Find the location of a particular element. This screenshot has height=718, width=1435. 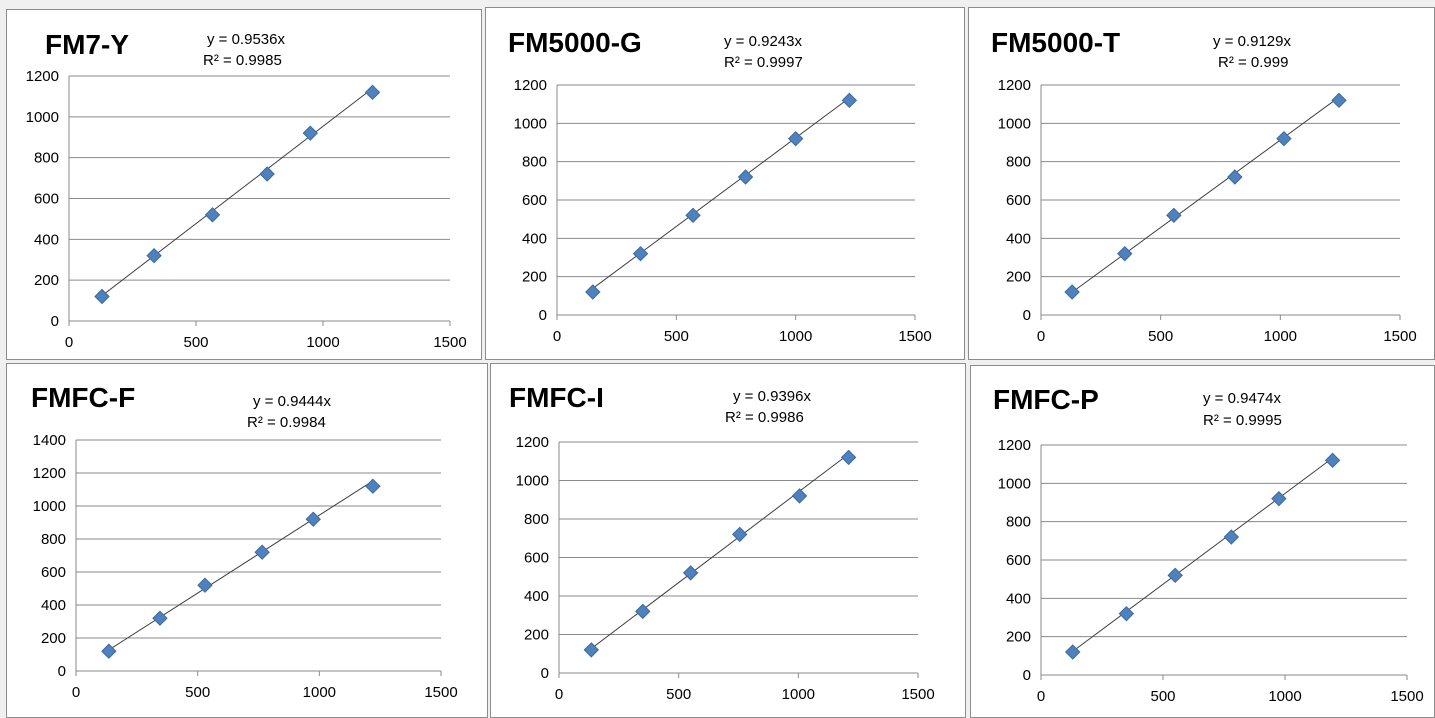

r-squared-label: R² = 0.9984 is located at coordinates (286, 422).